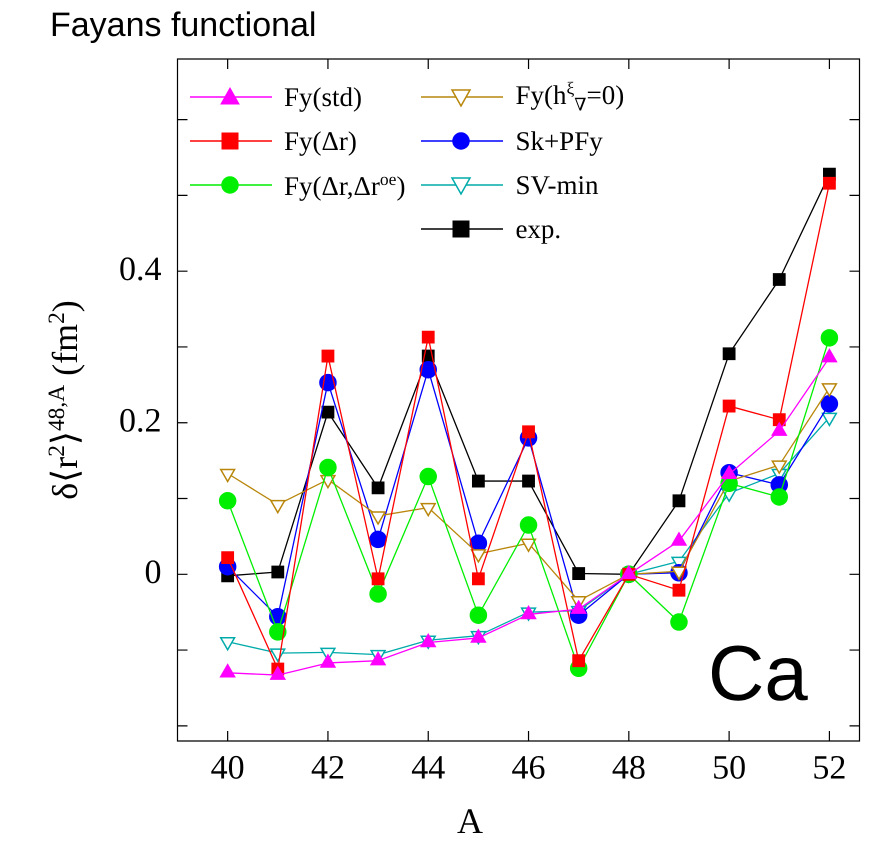 The height and width of the screenshot is (853, 869). I want to click on x-tick-label: 44, so click(428, 767).